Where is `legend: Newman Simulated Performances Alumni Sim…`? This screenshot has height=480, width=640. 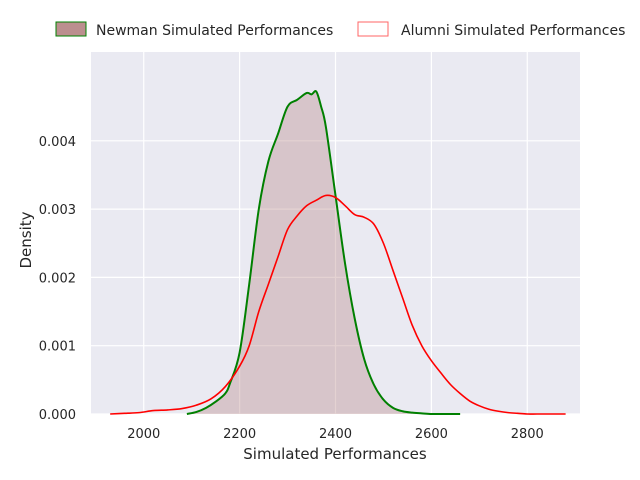
legend: Newman Simulated Performances Alumni Sim… is located at coordinates (340, 30).